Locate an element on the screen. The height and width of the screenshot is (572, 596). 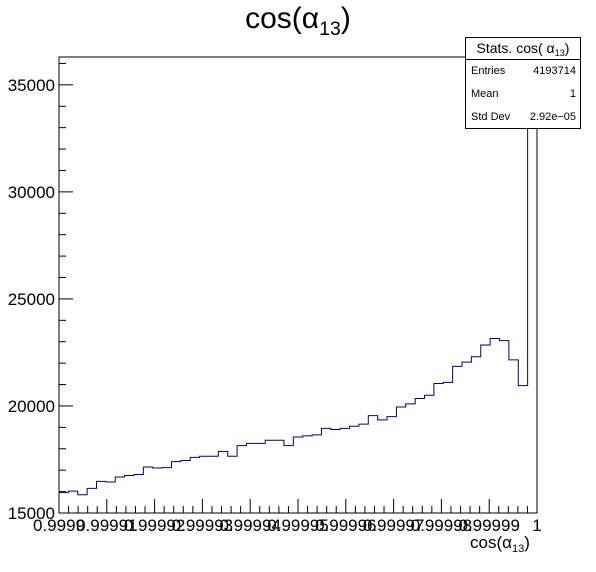
x-tick-label: 0.99994 is located at coordinates (249, 525).